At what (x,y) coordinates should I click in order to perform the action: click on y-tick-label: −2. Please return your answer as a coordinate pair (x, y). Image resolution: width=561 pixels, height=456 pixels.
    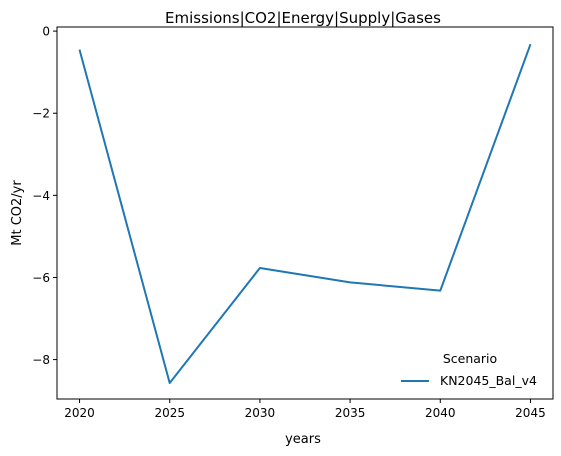
    Looking at the image, I should click on (41, 114).